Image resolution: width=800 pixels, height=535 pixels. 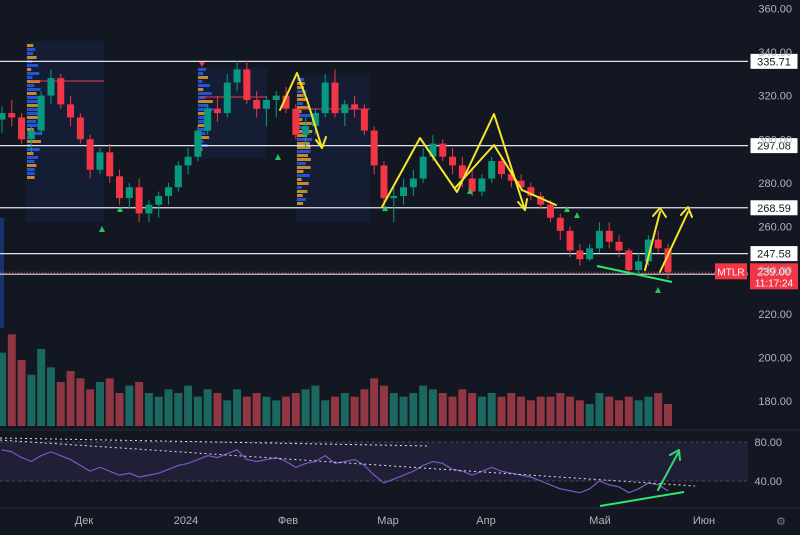 I want to click on price-tick-label: 240.00, so click(x=775, y=271).